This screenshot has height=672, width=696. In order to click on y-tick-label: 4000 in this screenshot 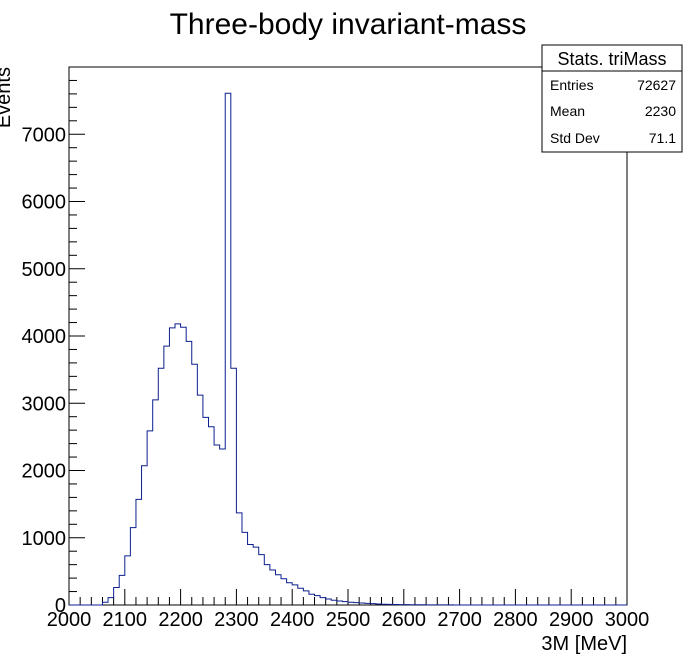, I will do `click(44, 337)`.